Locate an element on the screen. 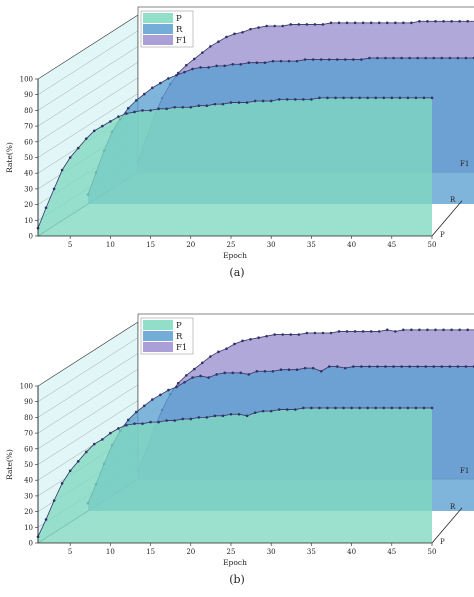 The width and height of the screenshot is (474, 597). x-tick-label: 45 is located at coordinates (391, 552).